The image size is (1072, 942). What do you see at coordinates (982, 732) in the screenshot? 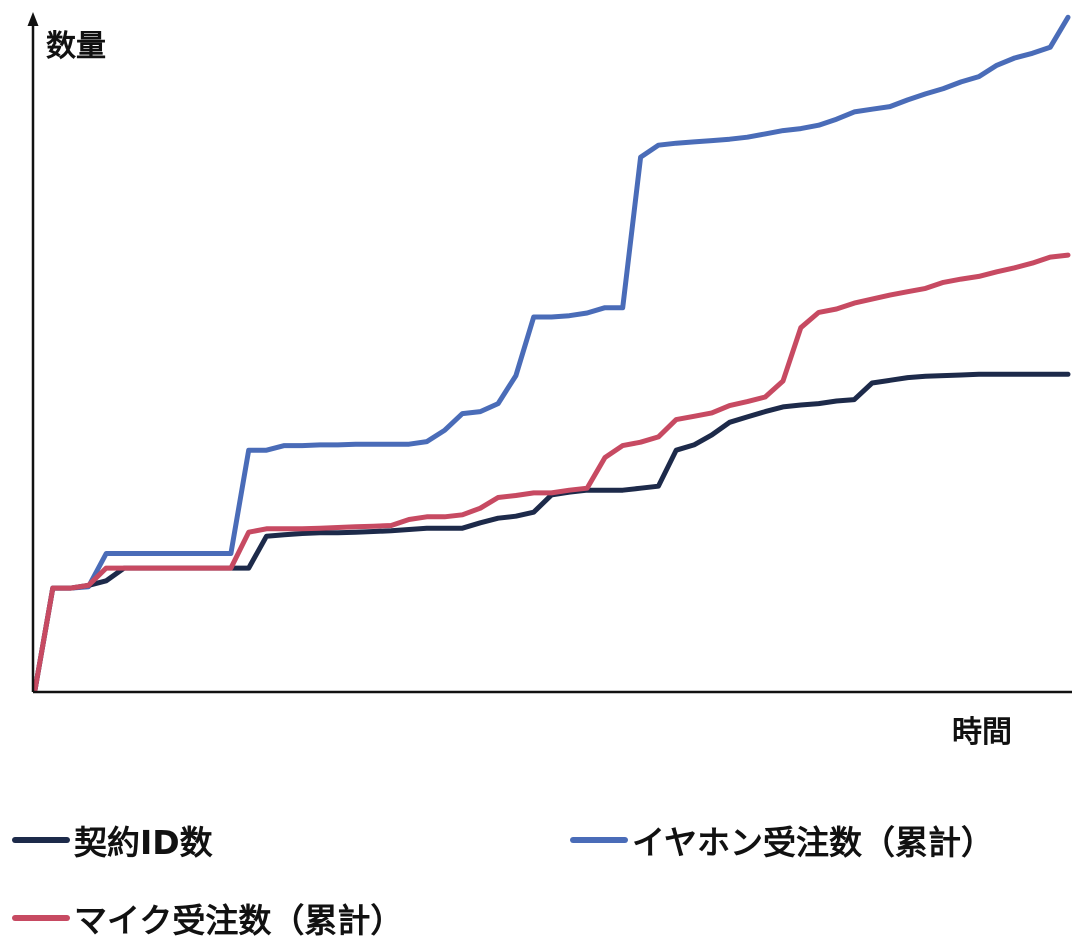
I see `x-axis-label: 時間` at bounding box center [982, 732].